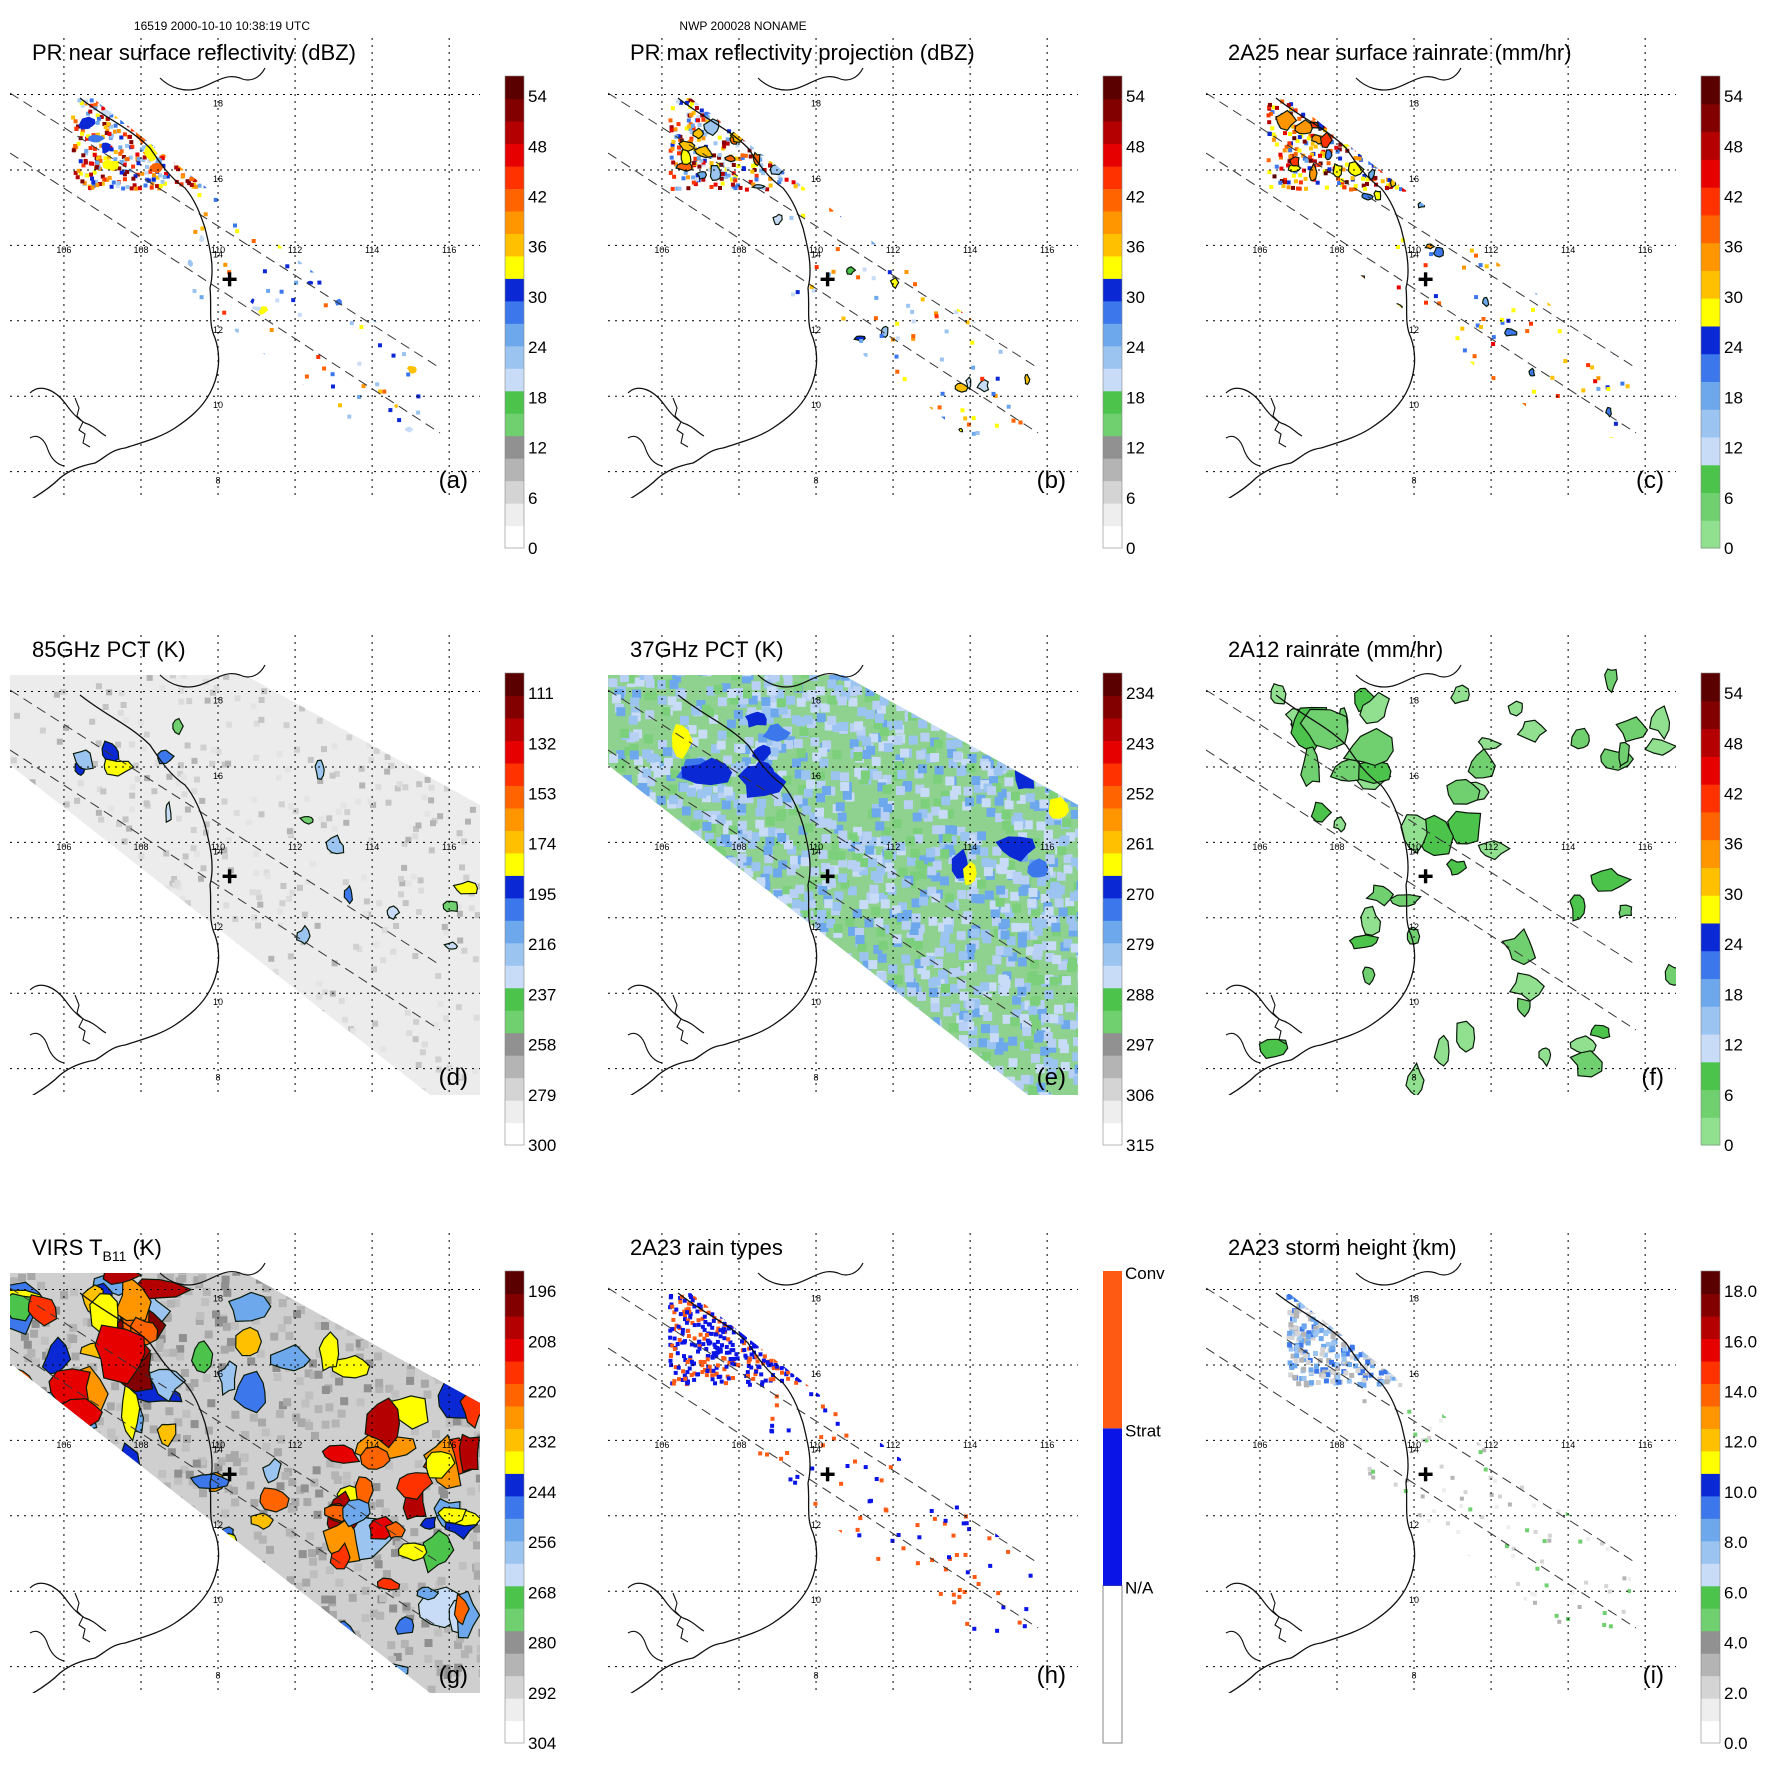  I want to click on lon-tick-label: 106, so click(1259, 847).